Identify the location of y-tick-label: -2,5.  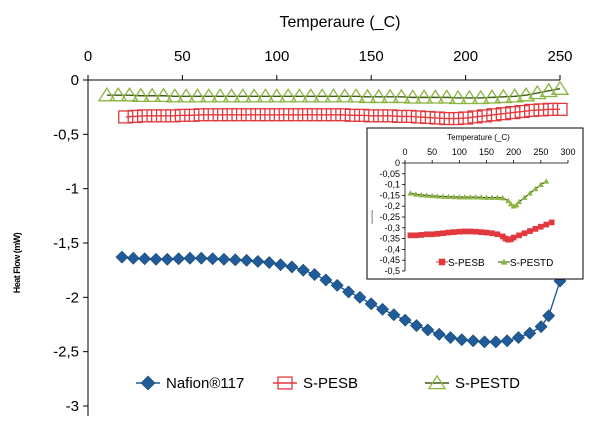
(66, 352).